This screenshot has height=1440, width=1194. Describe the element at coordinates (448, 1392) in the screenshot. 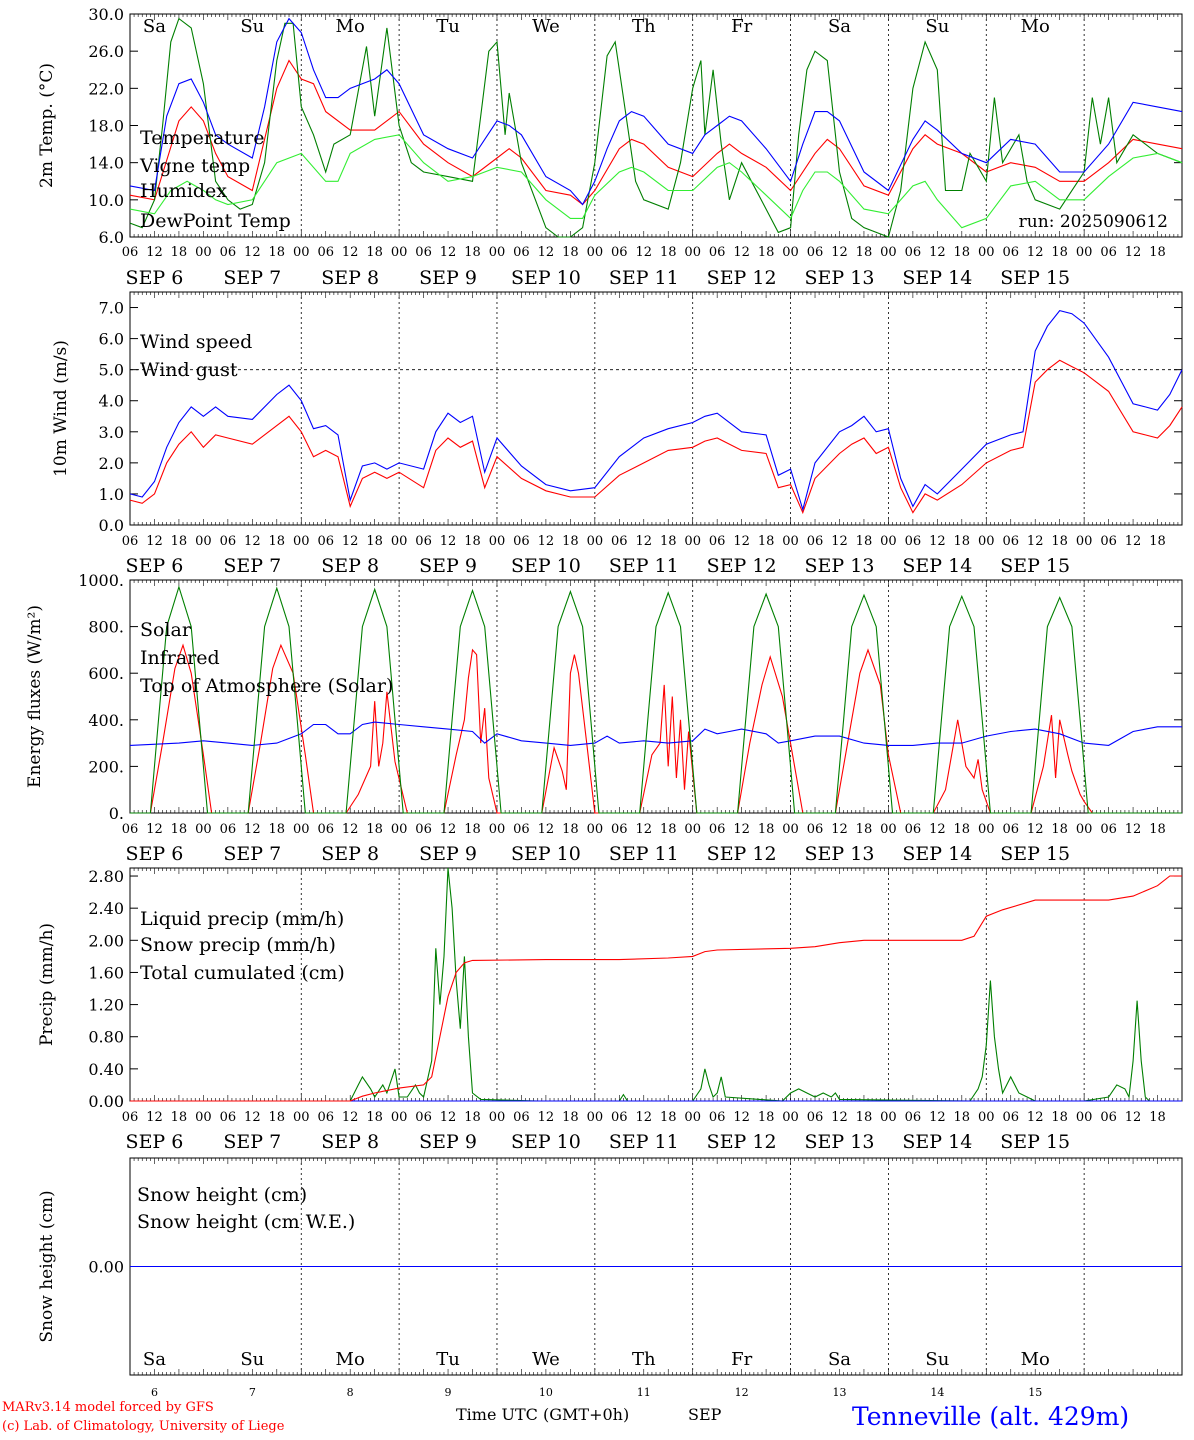

I see `day-number-label: 9` at that location.